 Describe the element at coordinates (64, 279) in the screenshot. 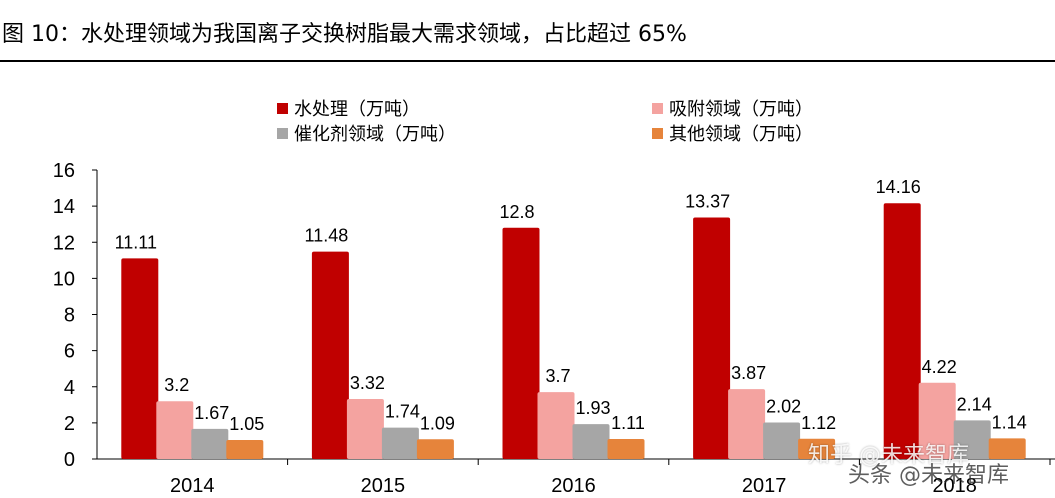

I see `y-tick-label: 10` at that location.